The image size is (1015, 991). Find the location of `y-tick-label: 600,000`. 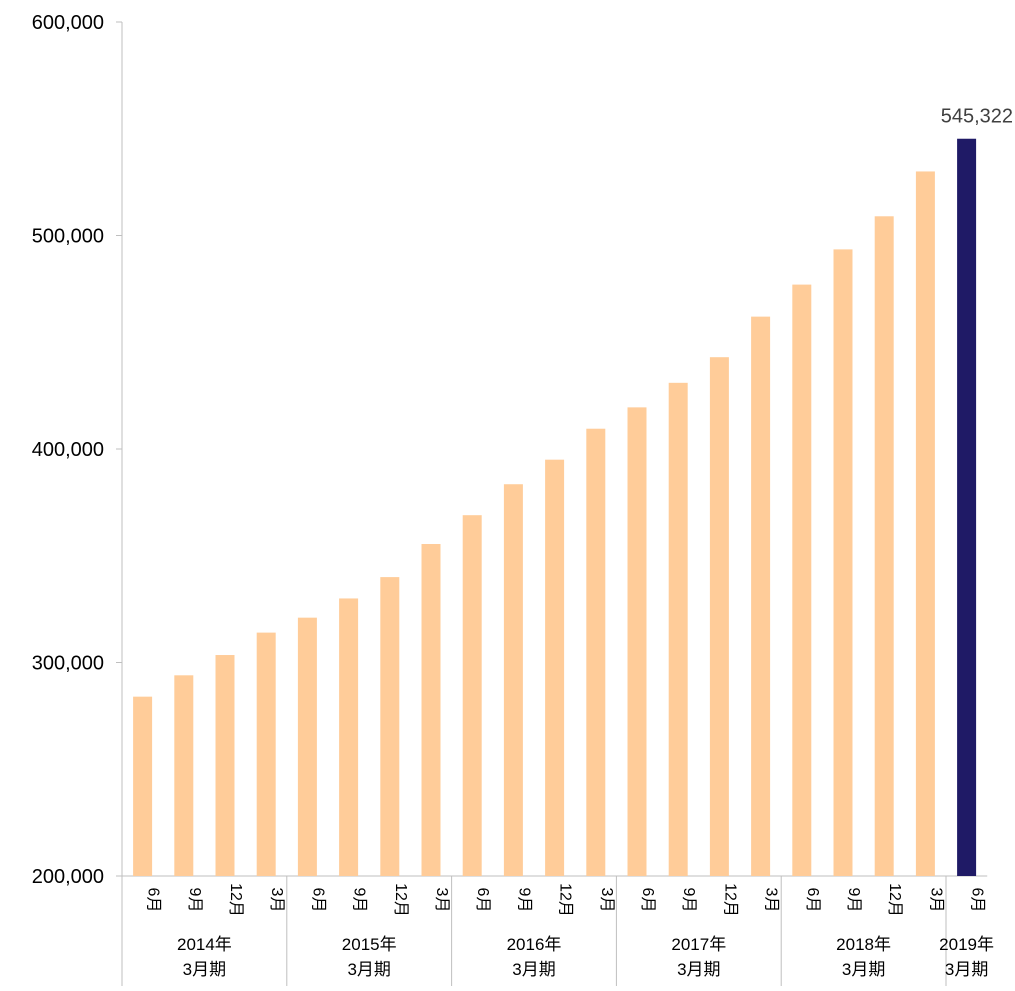

y-tick-label: 600,000 is located at coordinates (68, 23).